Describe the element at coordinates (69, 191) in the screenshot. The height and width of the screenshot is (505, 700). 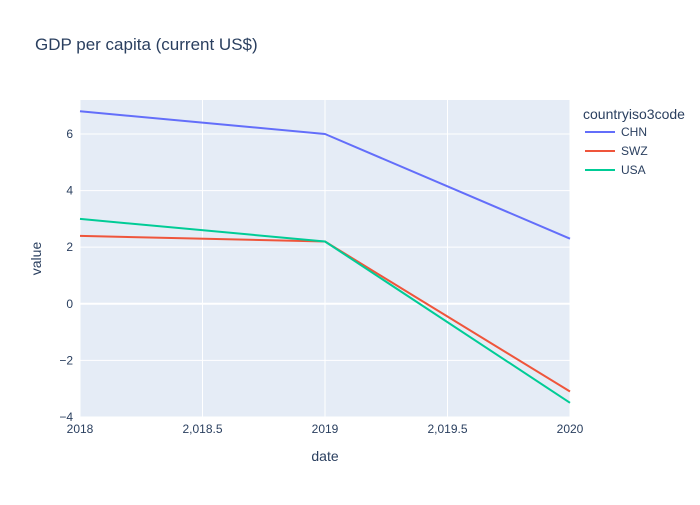
I see `y-tick-label: 4` at that location.